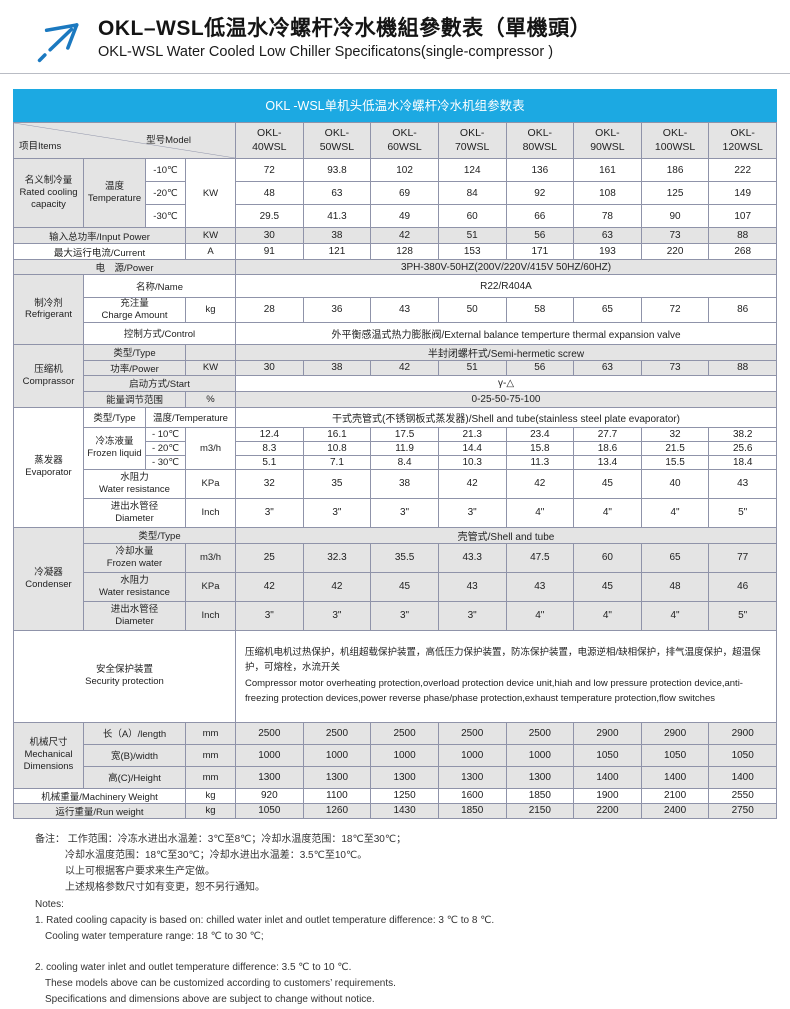 This screenshot has width=790, height=1009. Describe the element at coordinates (210, 352) in the screenshot. I see `unit-cell-empty` at that location.